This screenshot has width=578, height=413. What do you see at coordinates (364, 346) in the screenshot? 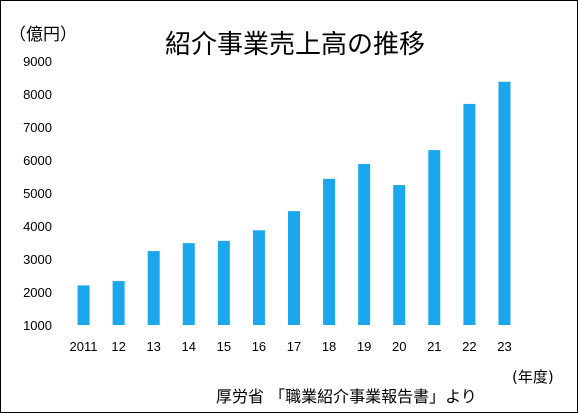
I see `x-tick-label: 19` at bounding box center [364, 346].